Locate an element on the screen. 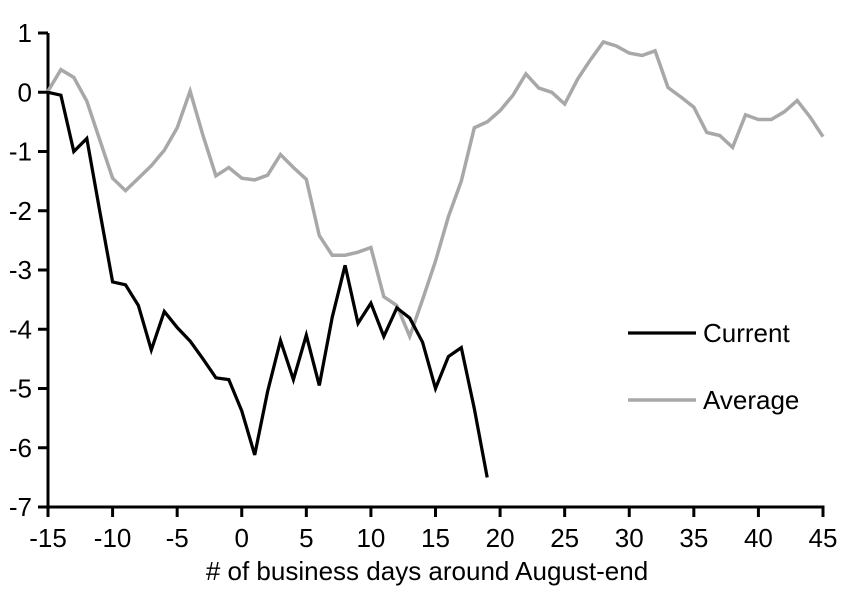  x-tick-label: -10 is located at coordinates (113, 538).